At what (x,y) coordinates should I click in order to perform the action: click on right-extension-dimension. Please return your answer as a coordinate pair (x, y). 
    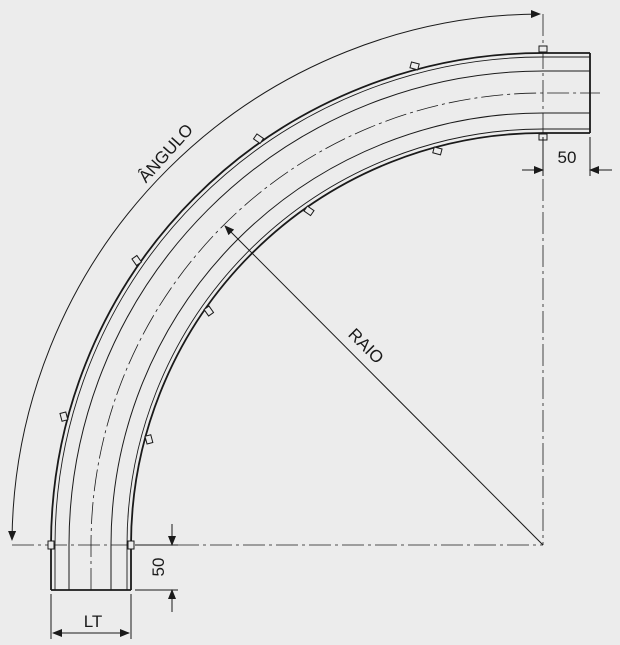
    Looking at the image, I should click on (567, 156).